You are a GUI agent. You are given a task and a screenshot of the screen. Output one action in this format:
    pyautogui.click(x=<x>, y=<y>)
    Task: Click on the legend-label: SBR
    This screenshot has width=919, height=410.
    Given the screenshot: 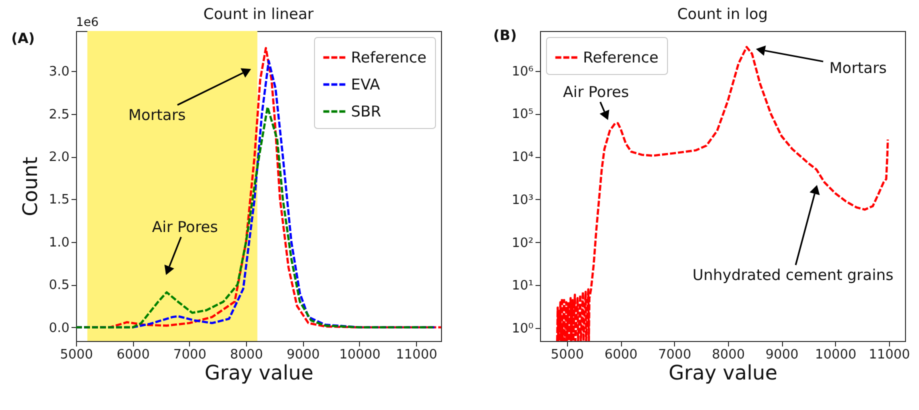 What is the action you would take?
    pyautogui.click(x=366, y=111)
    